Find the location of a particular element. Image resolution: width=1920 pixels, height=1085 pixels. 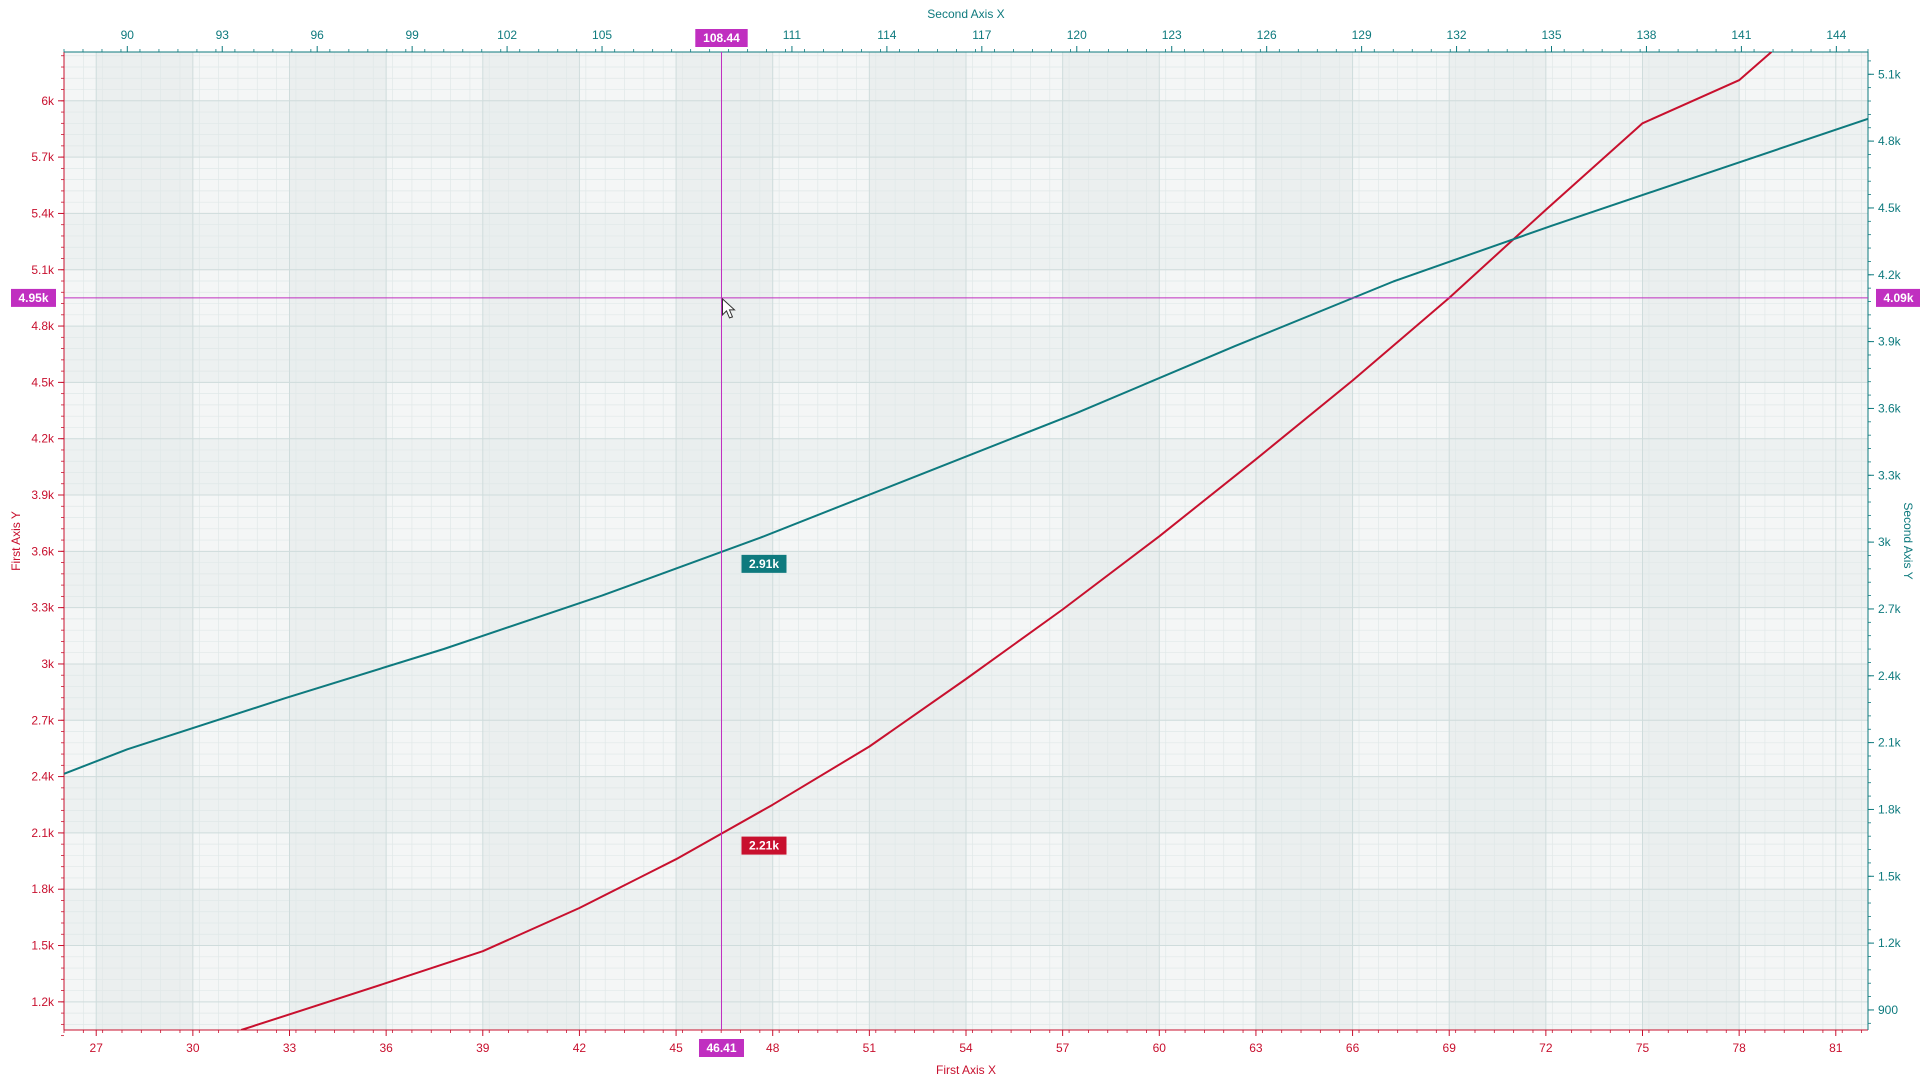

second-y-tick-label: 3.9k is located at coordinates (1890, 342).